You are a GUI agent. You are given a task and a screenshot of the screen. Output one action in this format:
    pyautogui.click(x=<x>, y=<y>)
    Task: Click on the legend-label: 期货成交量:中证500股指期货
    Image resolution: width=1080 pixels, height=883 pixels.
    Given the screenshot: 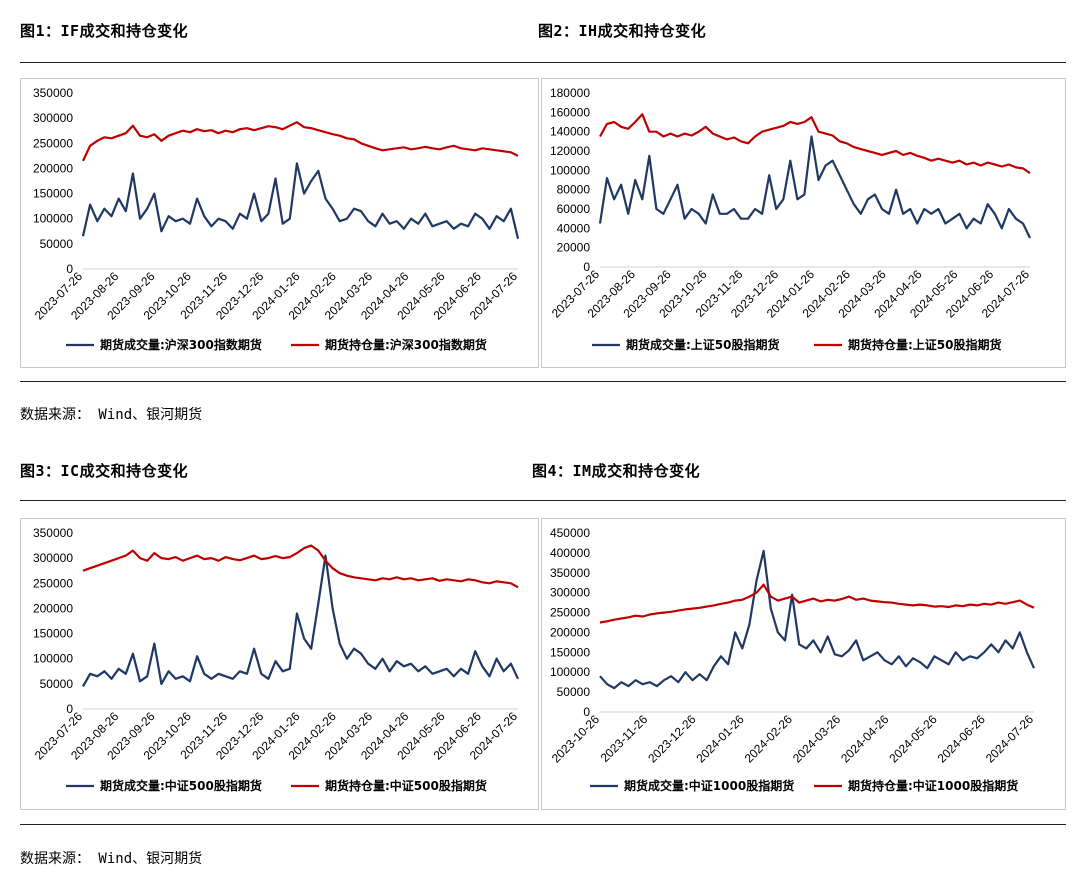 What is the action you would take?
    pyautogui.click(x=181, y=785)
    